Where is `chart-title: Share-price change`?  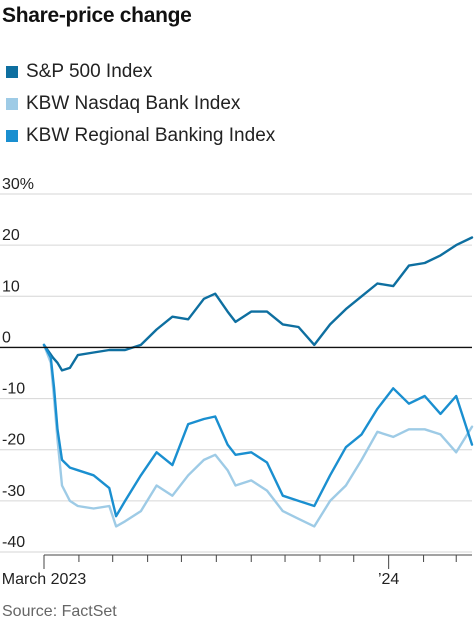 chart-title: Share-price change is located at coordinates (97, 15).